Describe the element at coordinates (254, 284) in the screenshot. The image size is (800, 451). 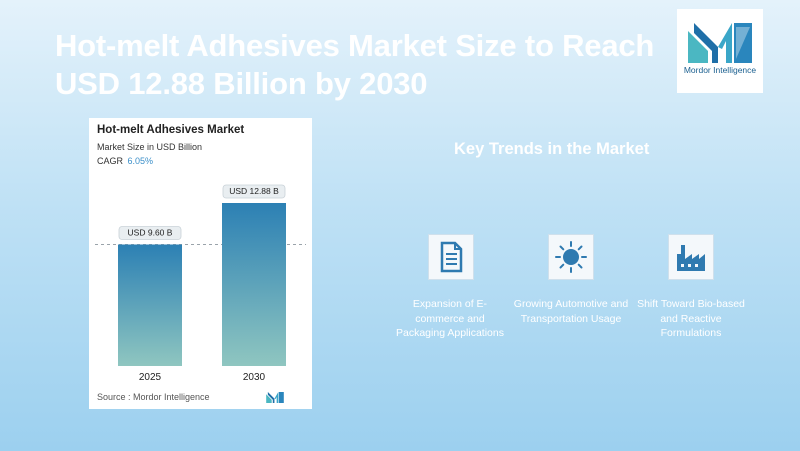
I see `bar-2030` at that location.